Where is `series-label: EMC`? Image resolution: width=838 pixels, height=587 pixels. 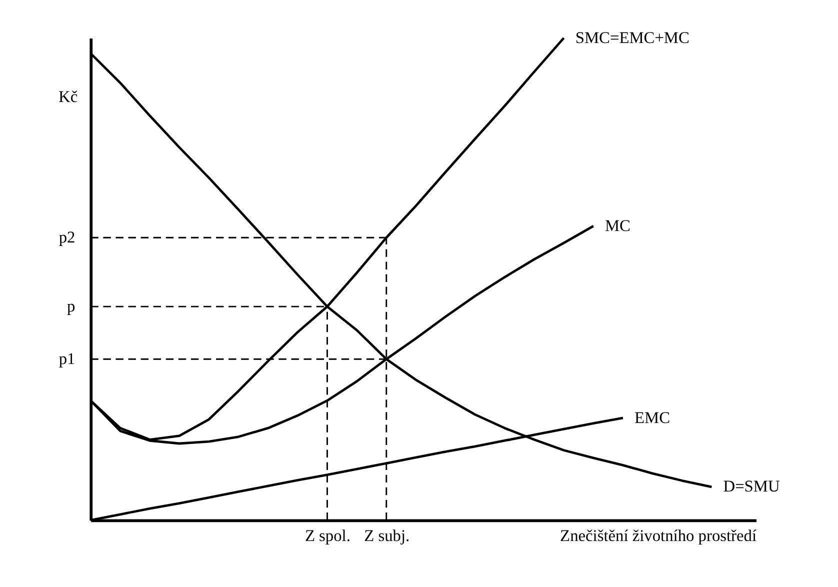
series-label: EMC is located at coordinates (652, 417).